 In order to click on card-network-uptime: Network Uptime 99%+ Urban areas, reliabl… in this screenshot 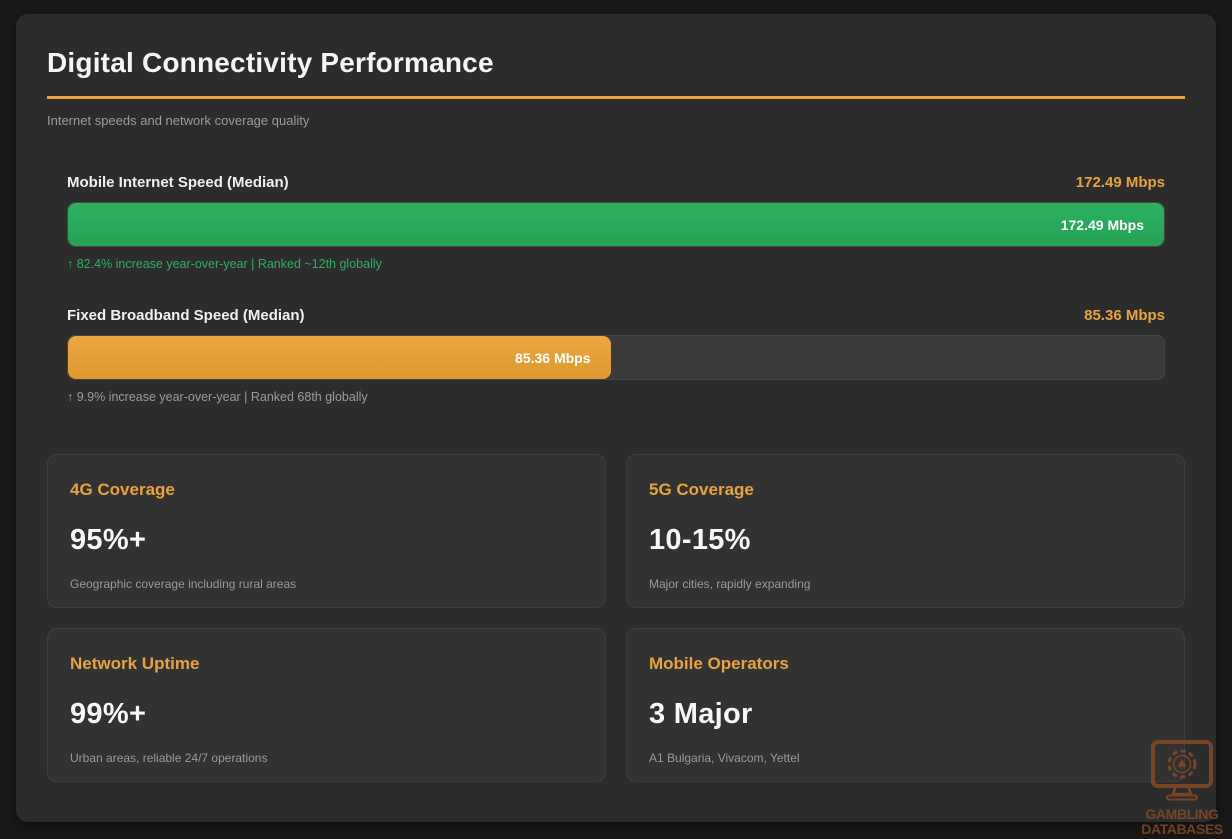, I will do `click(326, 705)`.